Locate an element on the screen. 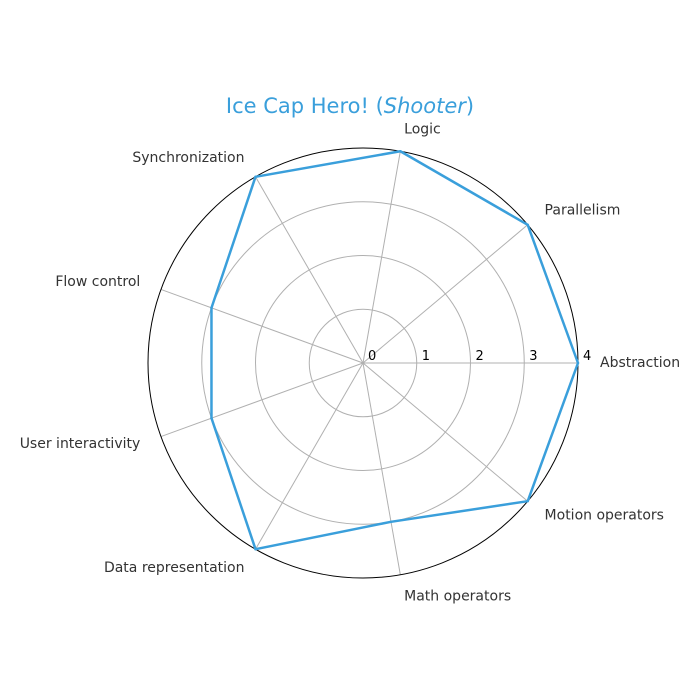 This screenshot has width=700, height=700. category-label: Math operators is located at coordinates (457, 596).